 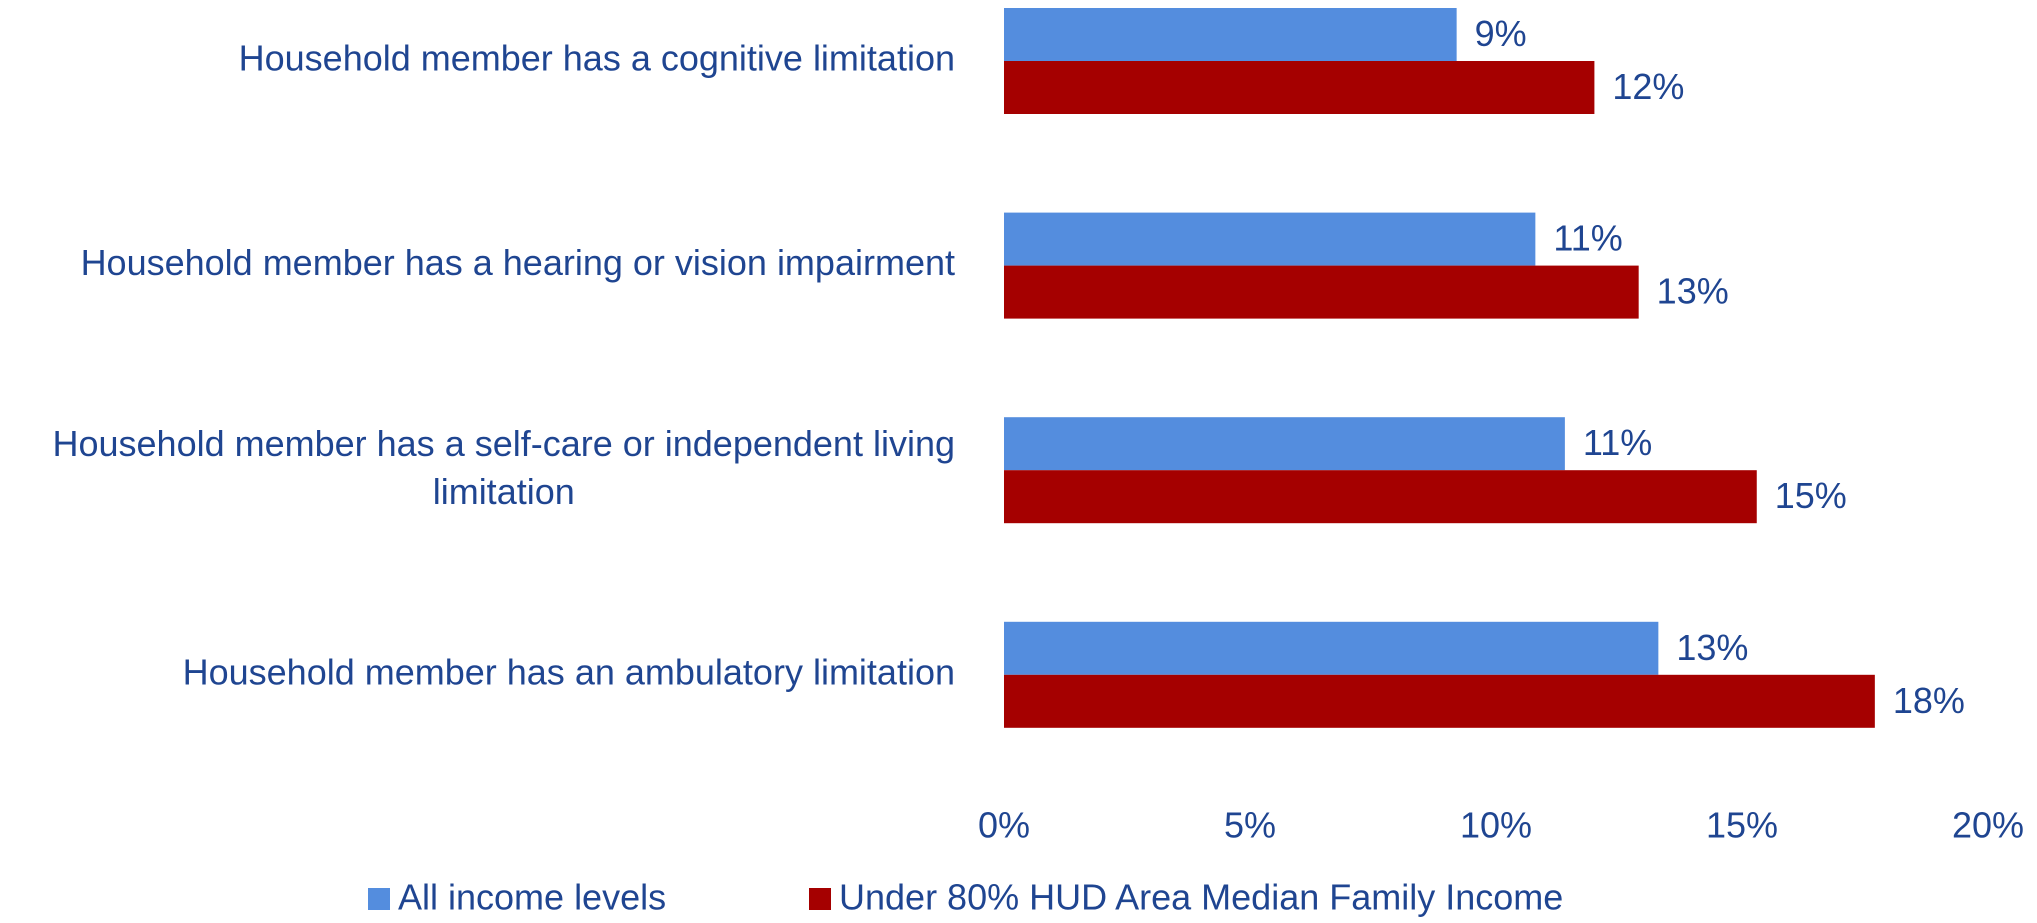 I want to click on category-line: limitation, so click(x=504, y=491).